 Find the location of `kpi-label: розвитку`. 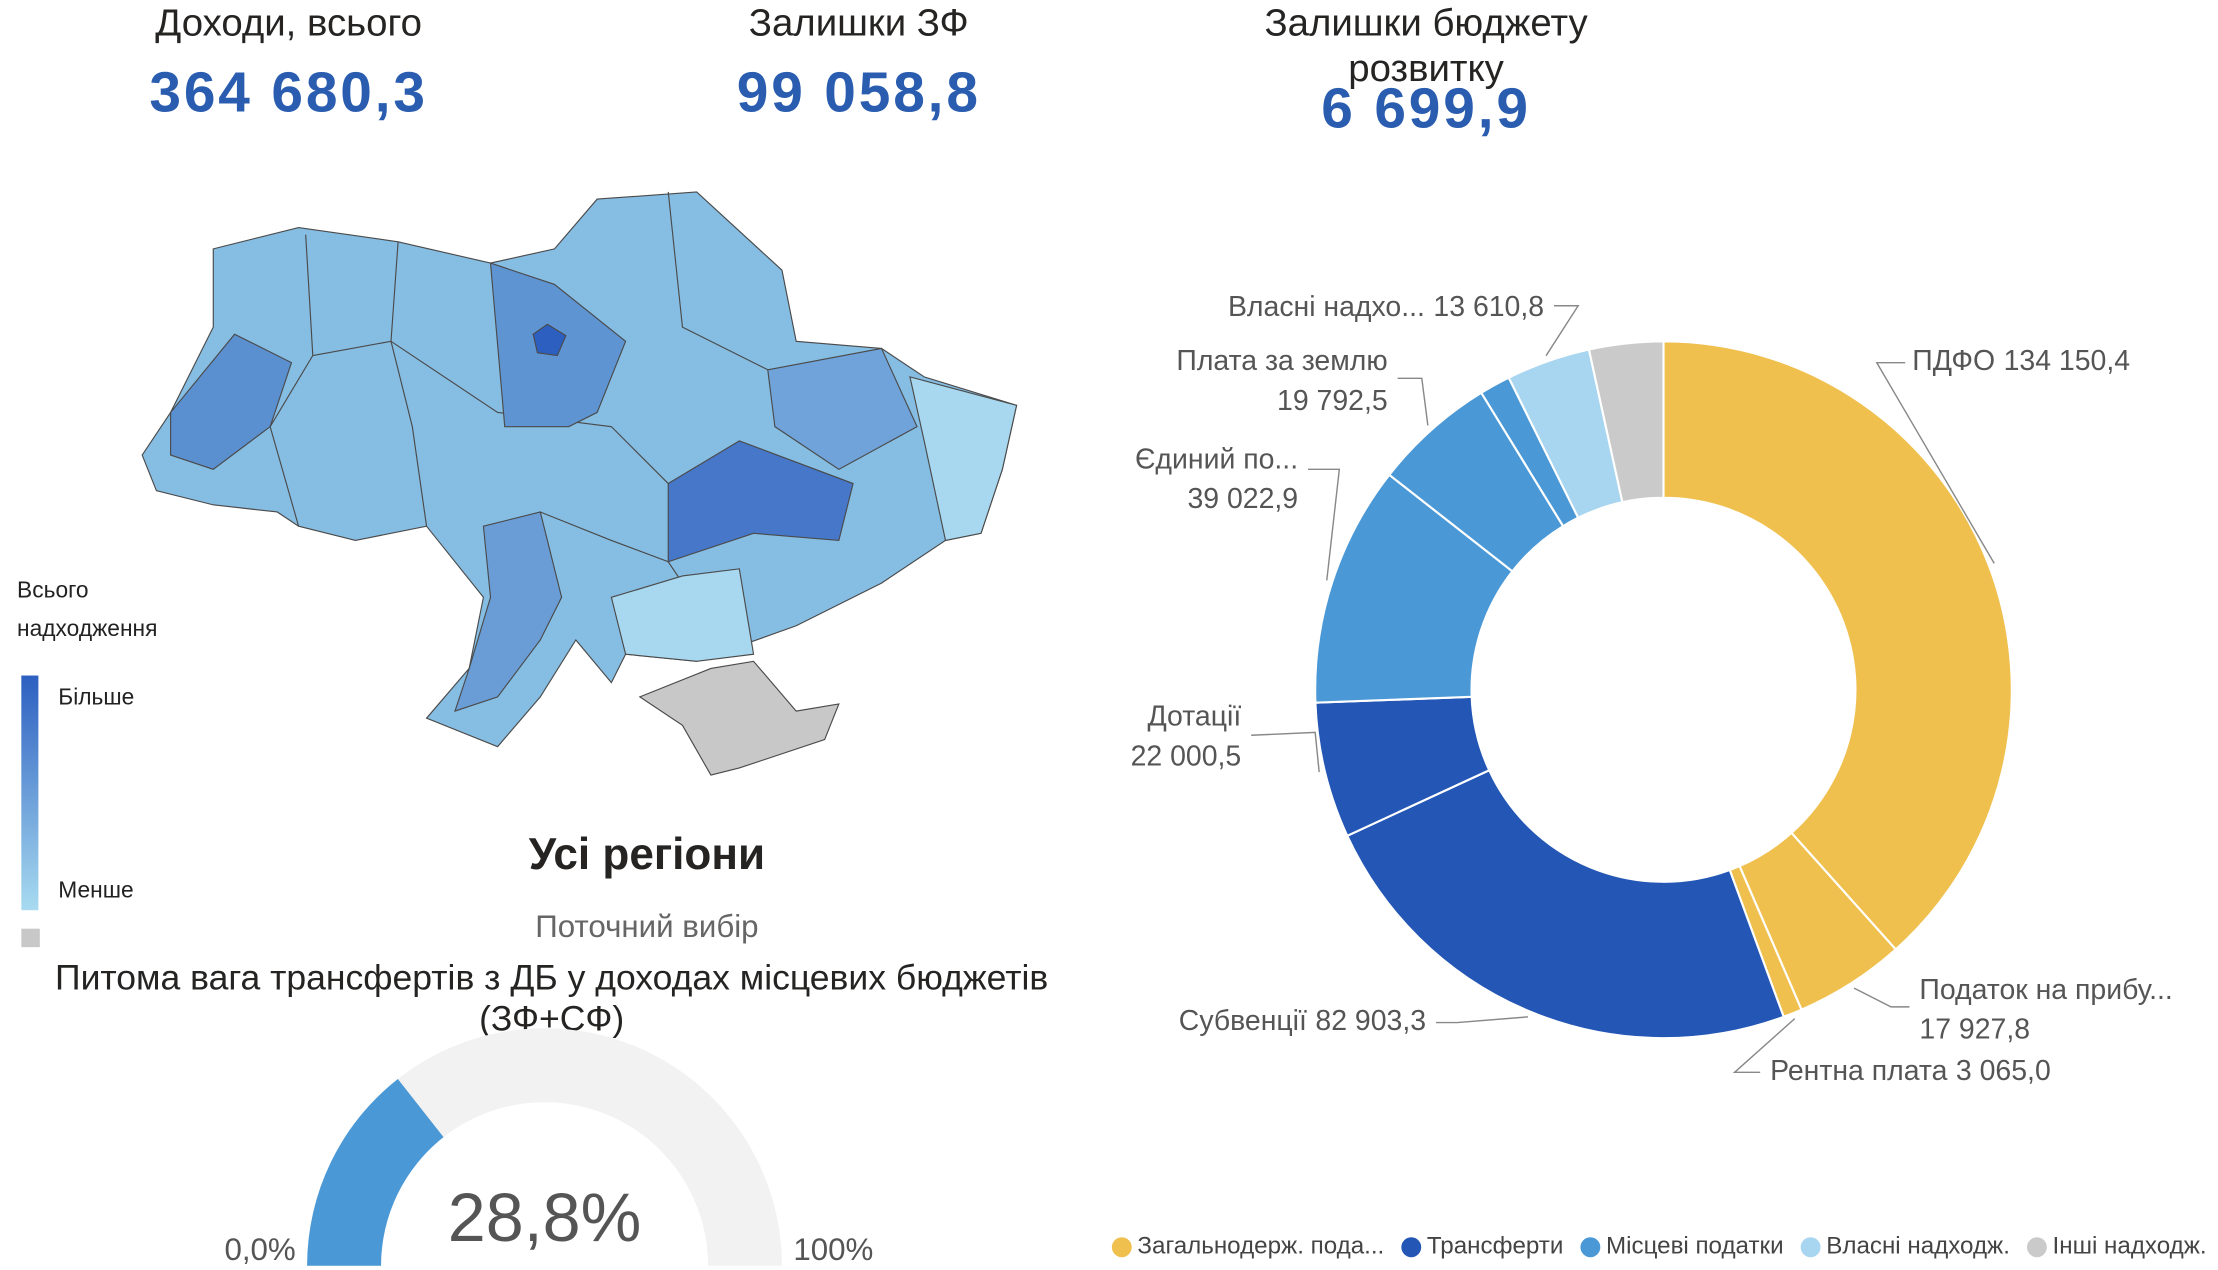

kpi-label: розвитку is located at coordinates (1426, 68).